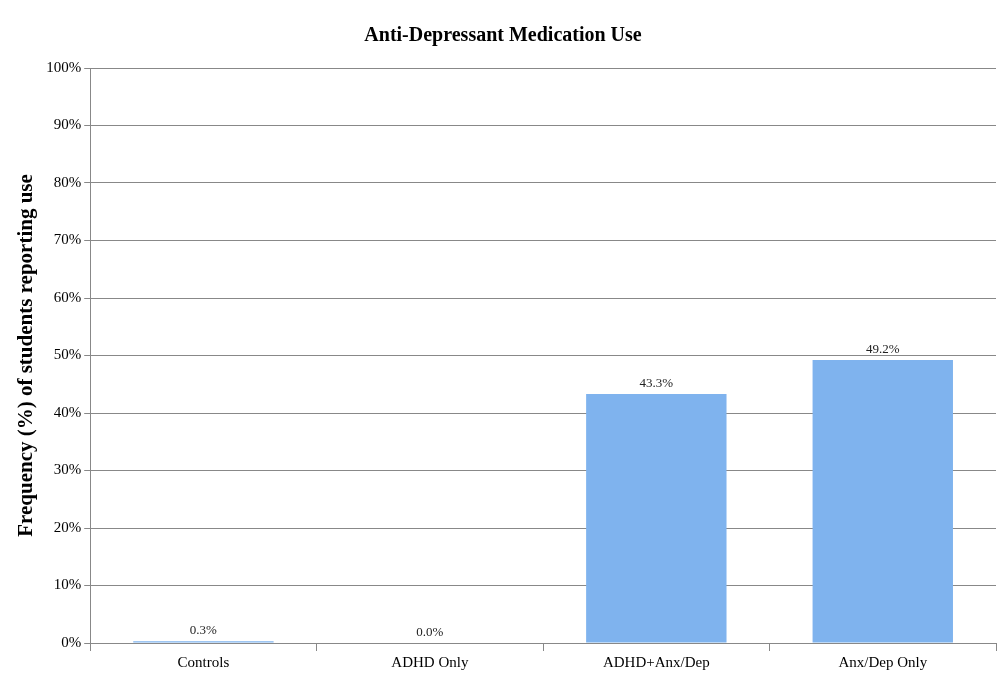 This screenshot has height=685, width=1002. Describe the element at coordinates (882, 349) in the screenshot. I see `data-label: 49.2%` at that location.